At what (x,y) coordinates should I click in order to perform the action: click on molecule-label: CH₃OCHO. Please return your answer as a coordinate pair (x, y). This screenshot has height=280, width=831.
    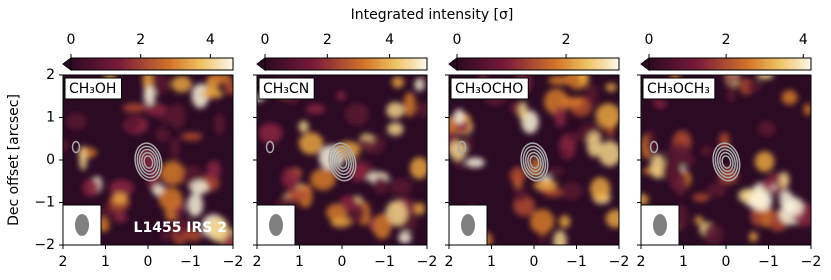
    Looking at the image, I should click on (489, 89).